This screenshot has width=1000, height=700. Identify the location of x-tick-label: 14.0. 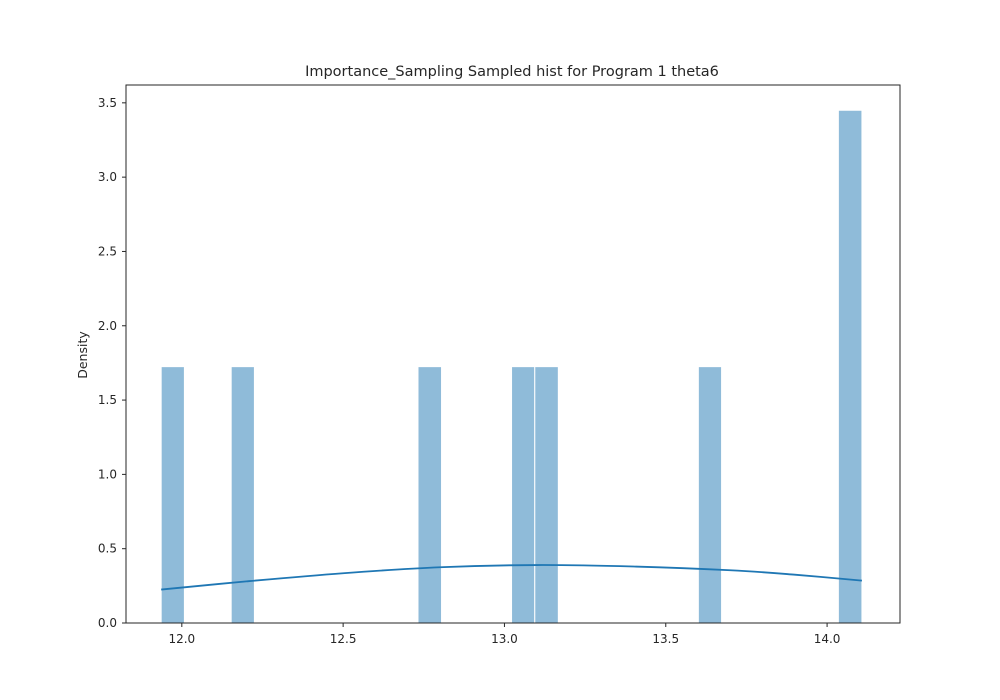
(827, 639).